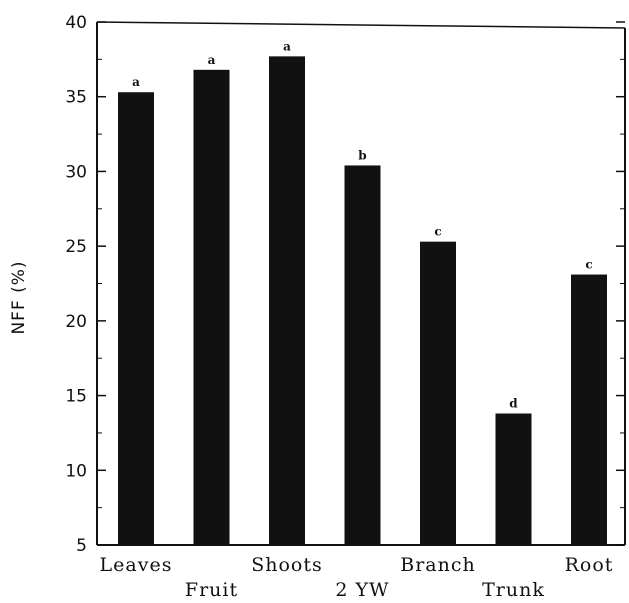 This screenshot has width=629, height=603. Describe the element at coordinates (361, 25) in the screenshot. I see `top-border-line` at that location.